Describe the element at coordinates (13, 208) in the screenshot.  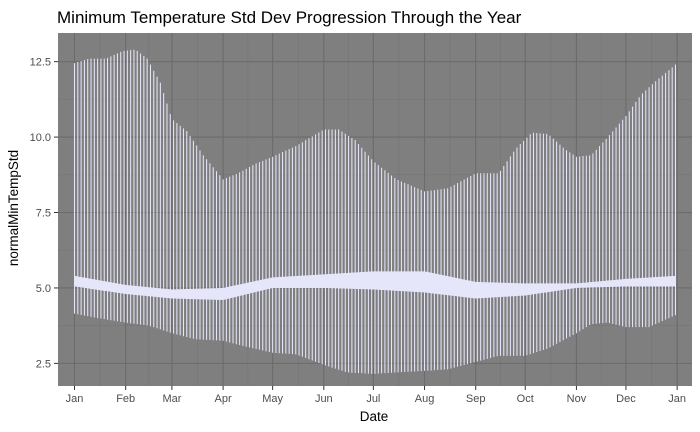
I see `y-axis-label: normalMinTempStd` at that location.